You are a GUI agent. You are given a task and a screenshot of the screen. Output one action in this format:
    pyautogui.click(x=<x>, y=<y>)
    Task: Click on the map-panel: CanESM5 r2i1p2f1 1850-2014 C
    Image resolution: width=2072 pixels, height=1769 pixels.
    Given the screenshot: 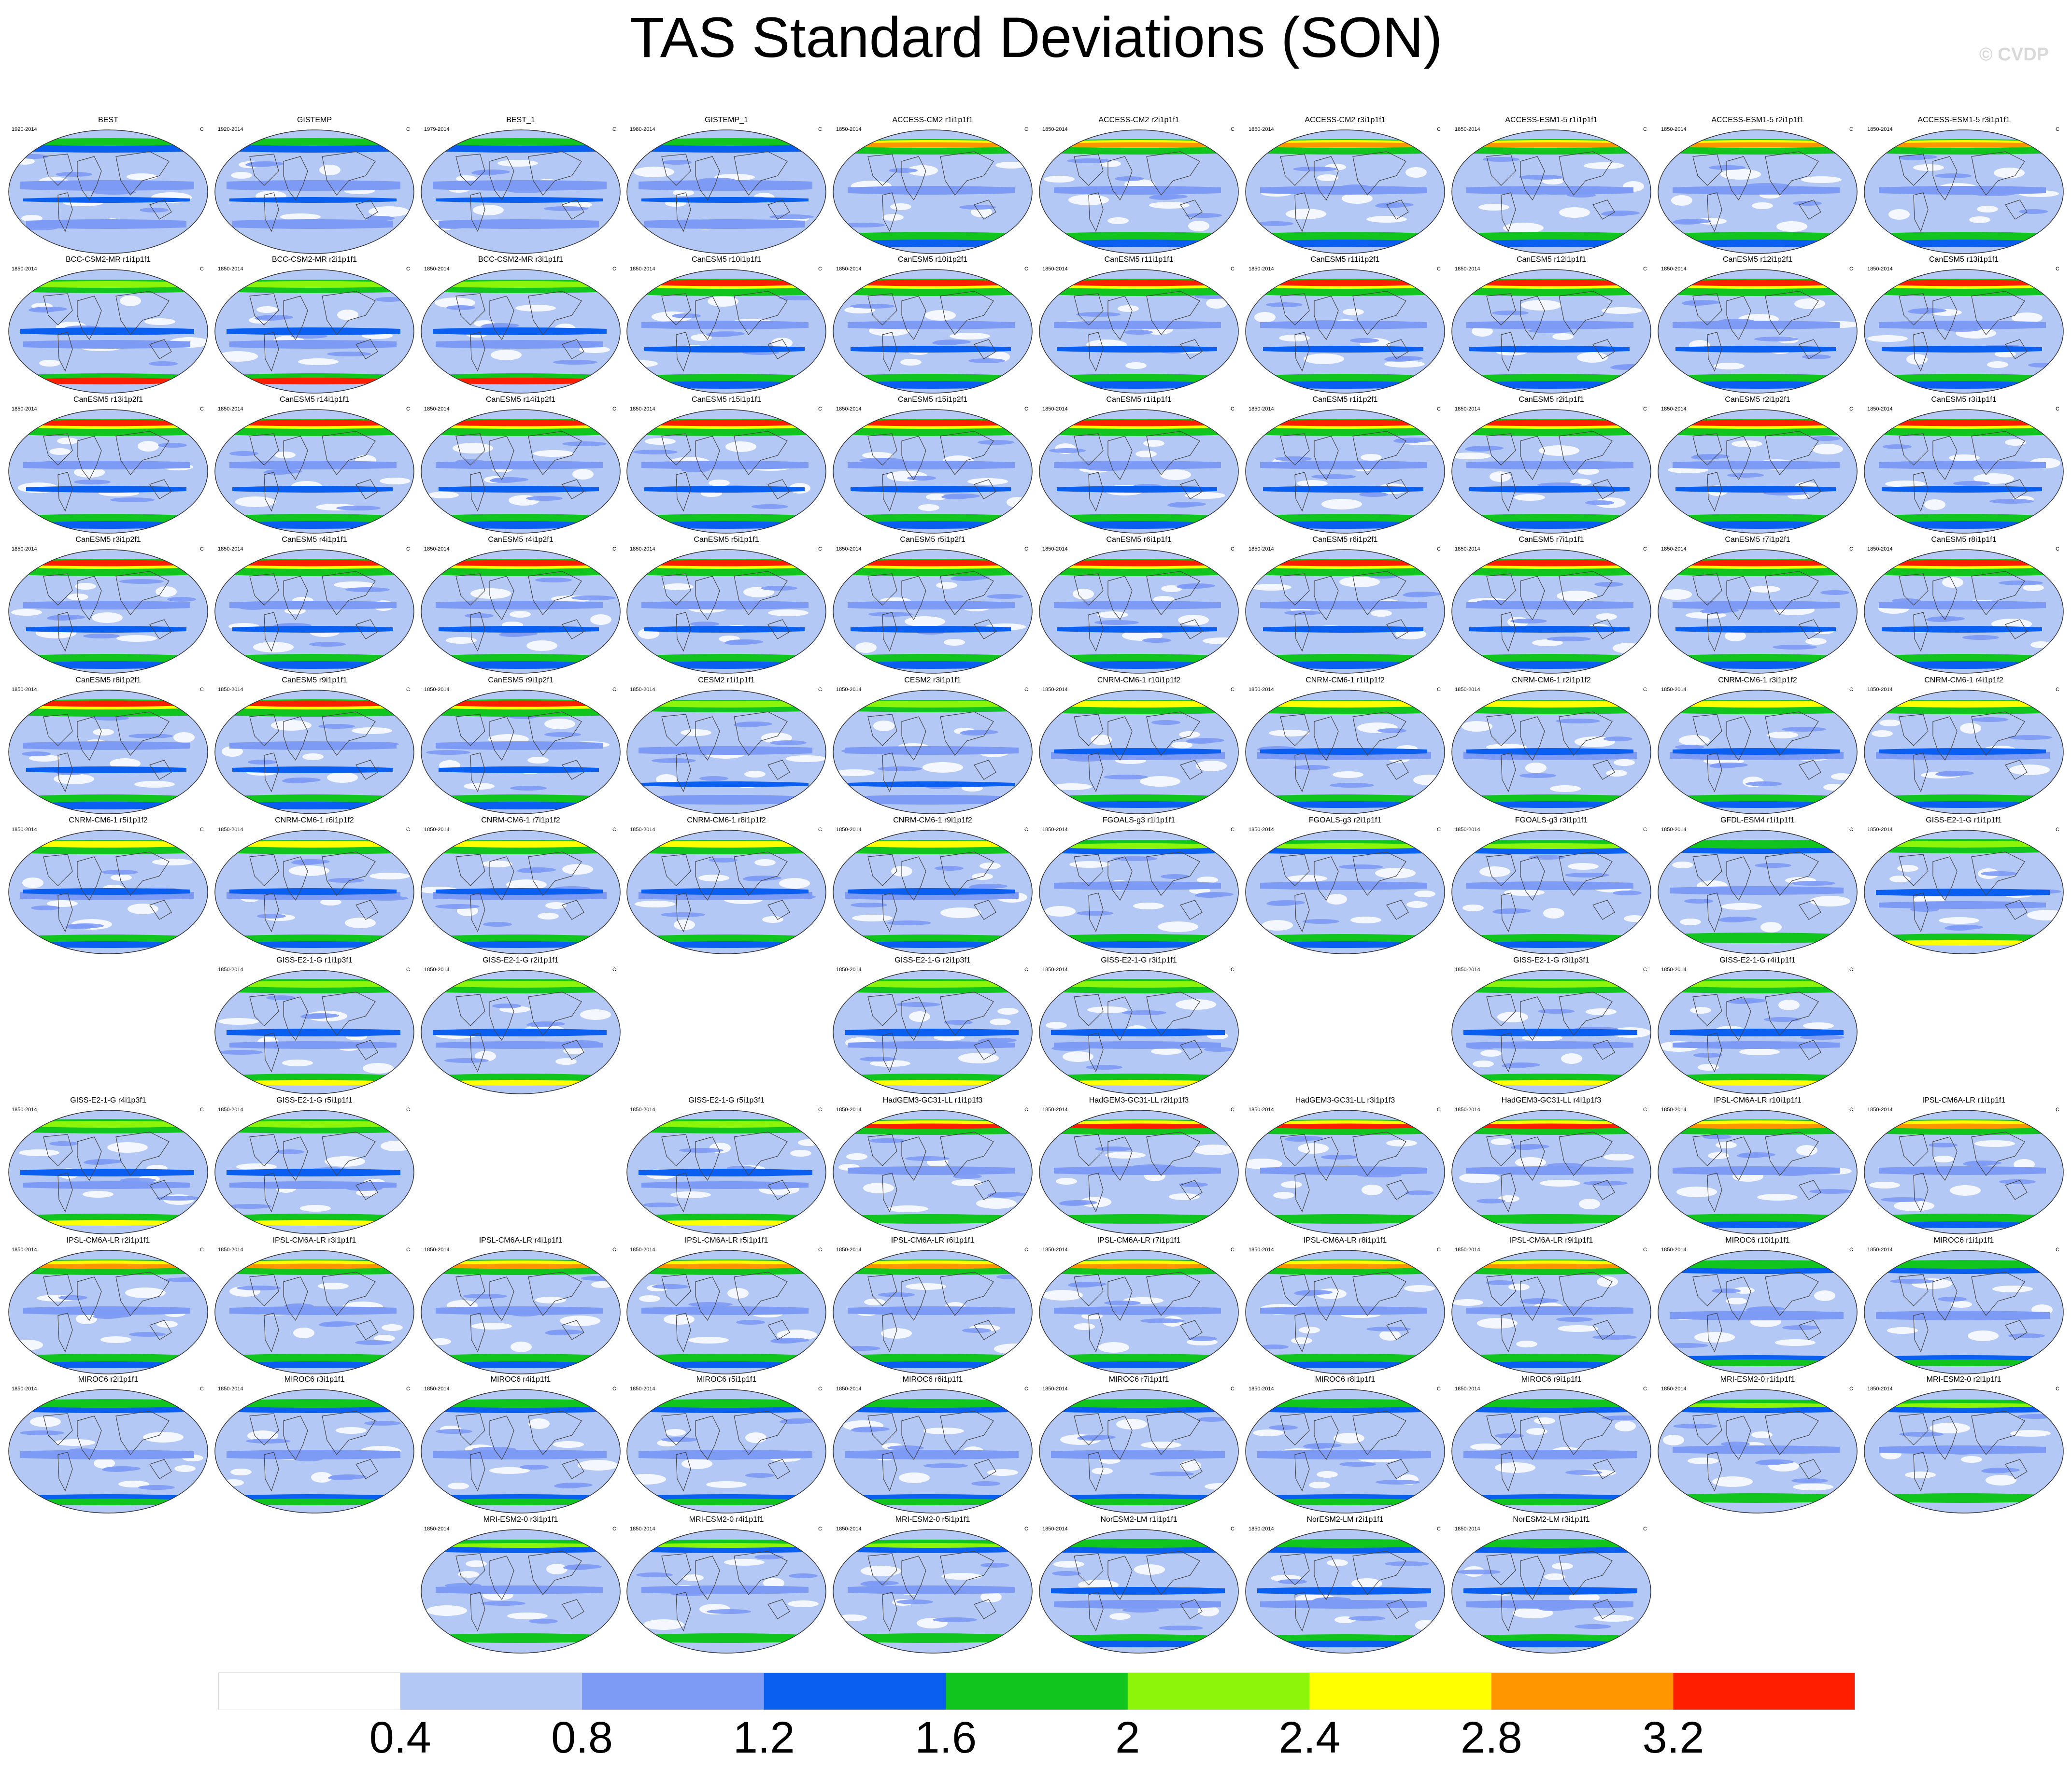 What is the action you would take?
    pyautogui.click(x=1757, y=466)
    